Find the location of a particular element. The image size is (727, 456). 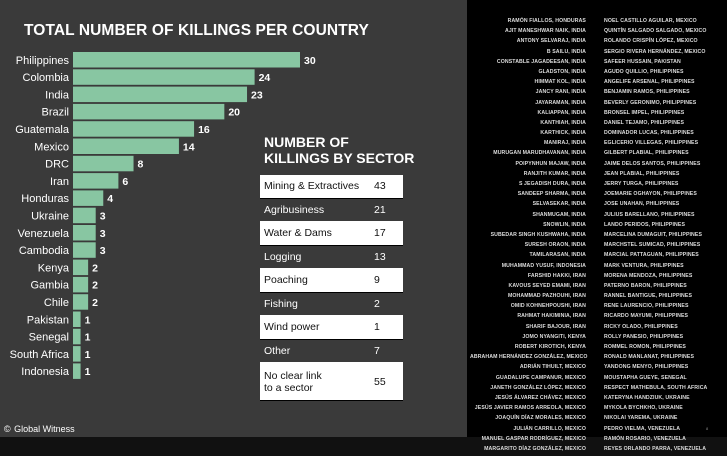

victim-name: RICKY OLADO, PHILIPPINES is located at coordinates (641, 326).